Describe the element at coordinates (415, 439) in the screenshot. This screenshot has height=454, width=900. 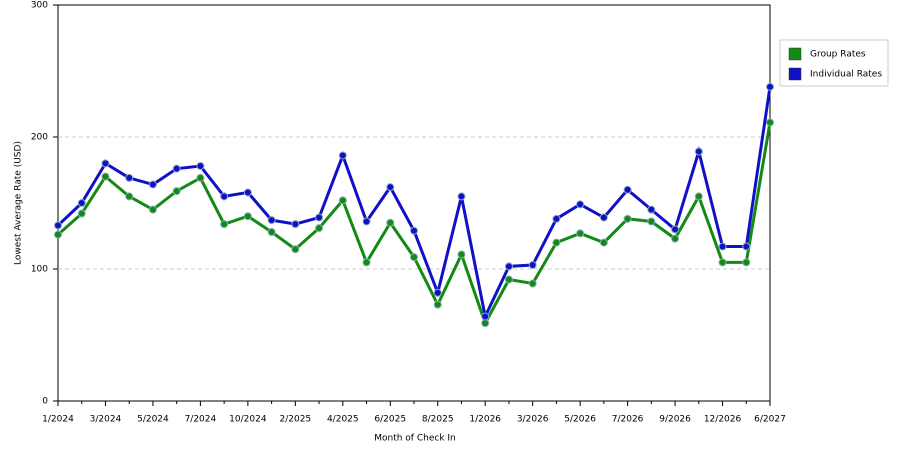
I see `x-axis-label: Month of Check In` at that location.